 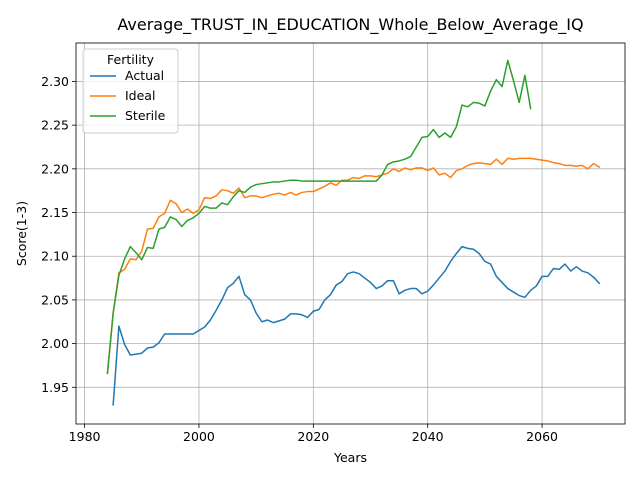 I want to click on legend: Fertility Actual Ideal Sterile, so click(x=130, y=91).